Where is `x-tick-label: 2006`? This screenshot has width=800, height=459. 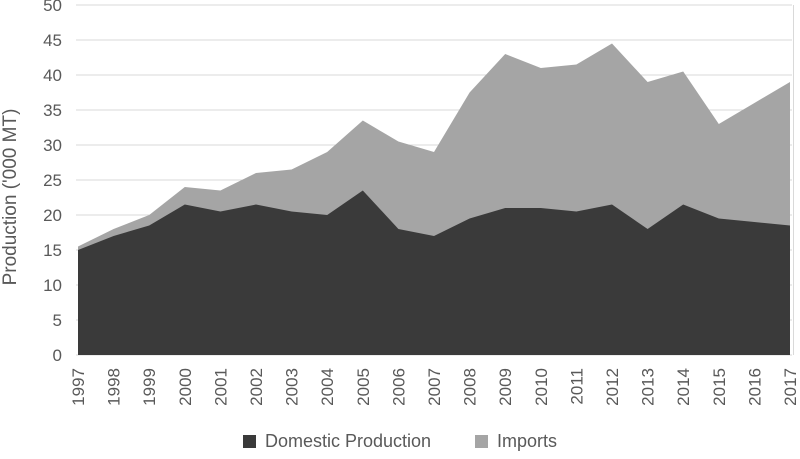
x-tick-label: 2006 is located at coordinates (398, 387).